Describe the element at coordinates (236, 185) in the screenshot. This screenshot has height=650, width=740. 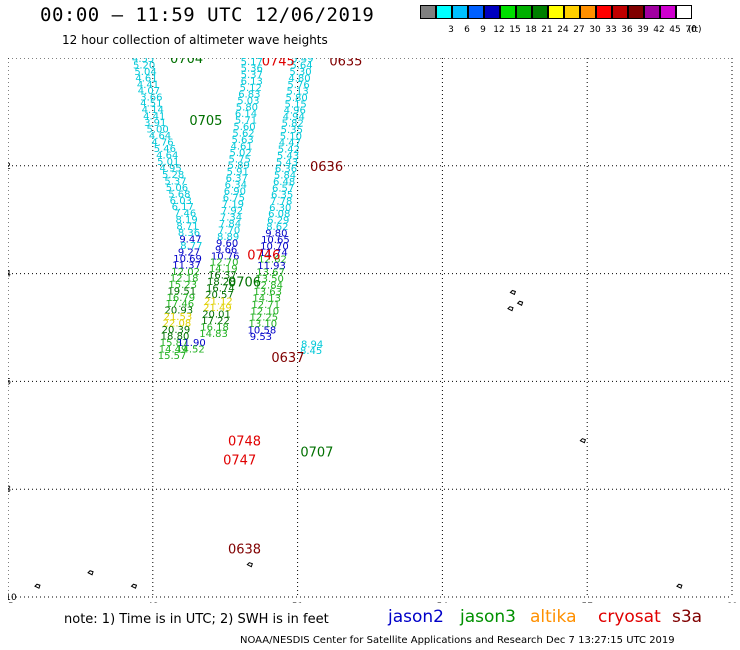
I see `wave-height-value: 6.34` at that location.